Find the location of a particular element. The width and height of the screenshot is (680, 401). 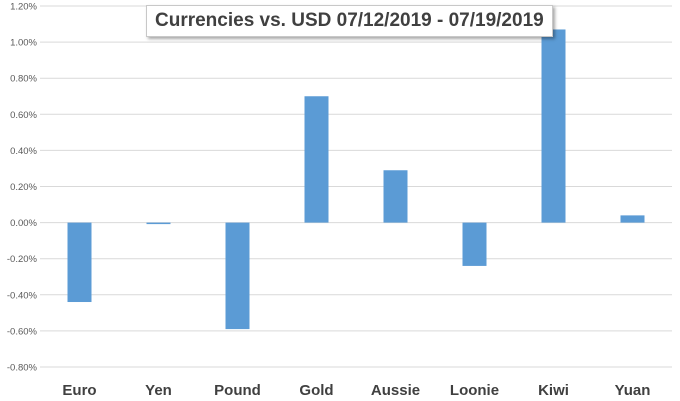

y-tick-label: -0.40% is located at coordinates (22, 295).